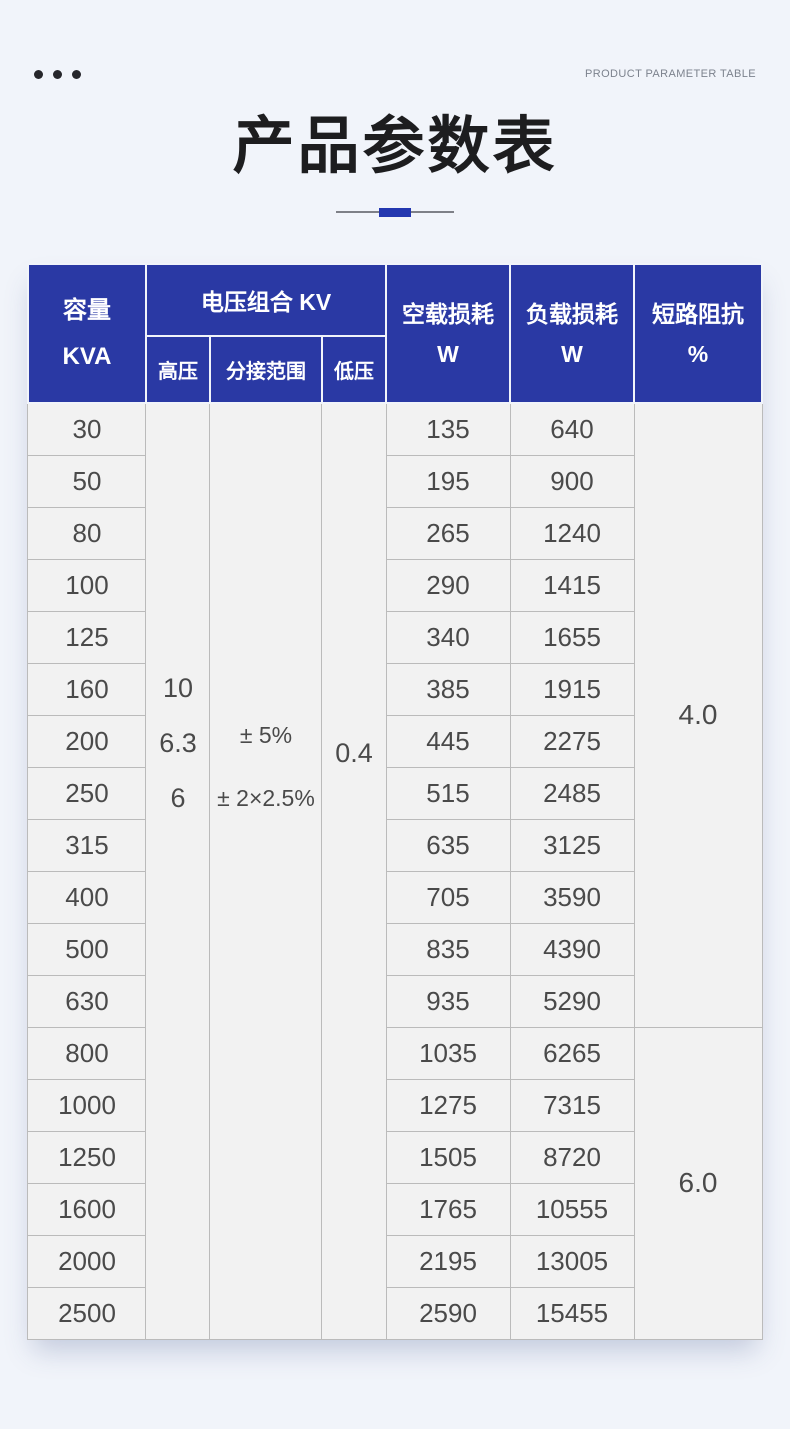 The image size is (790, 1429). What do you see at coordinates (87, 689) in the screenshot?
I see `capacity-cell: 160` at bounding box center [87, 689].